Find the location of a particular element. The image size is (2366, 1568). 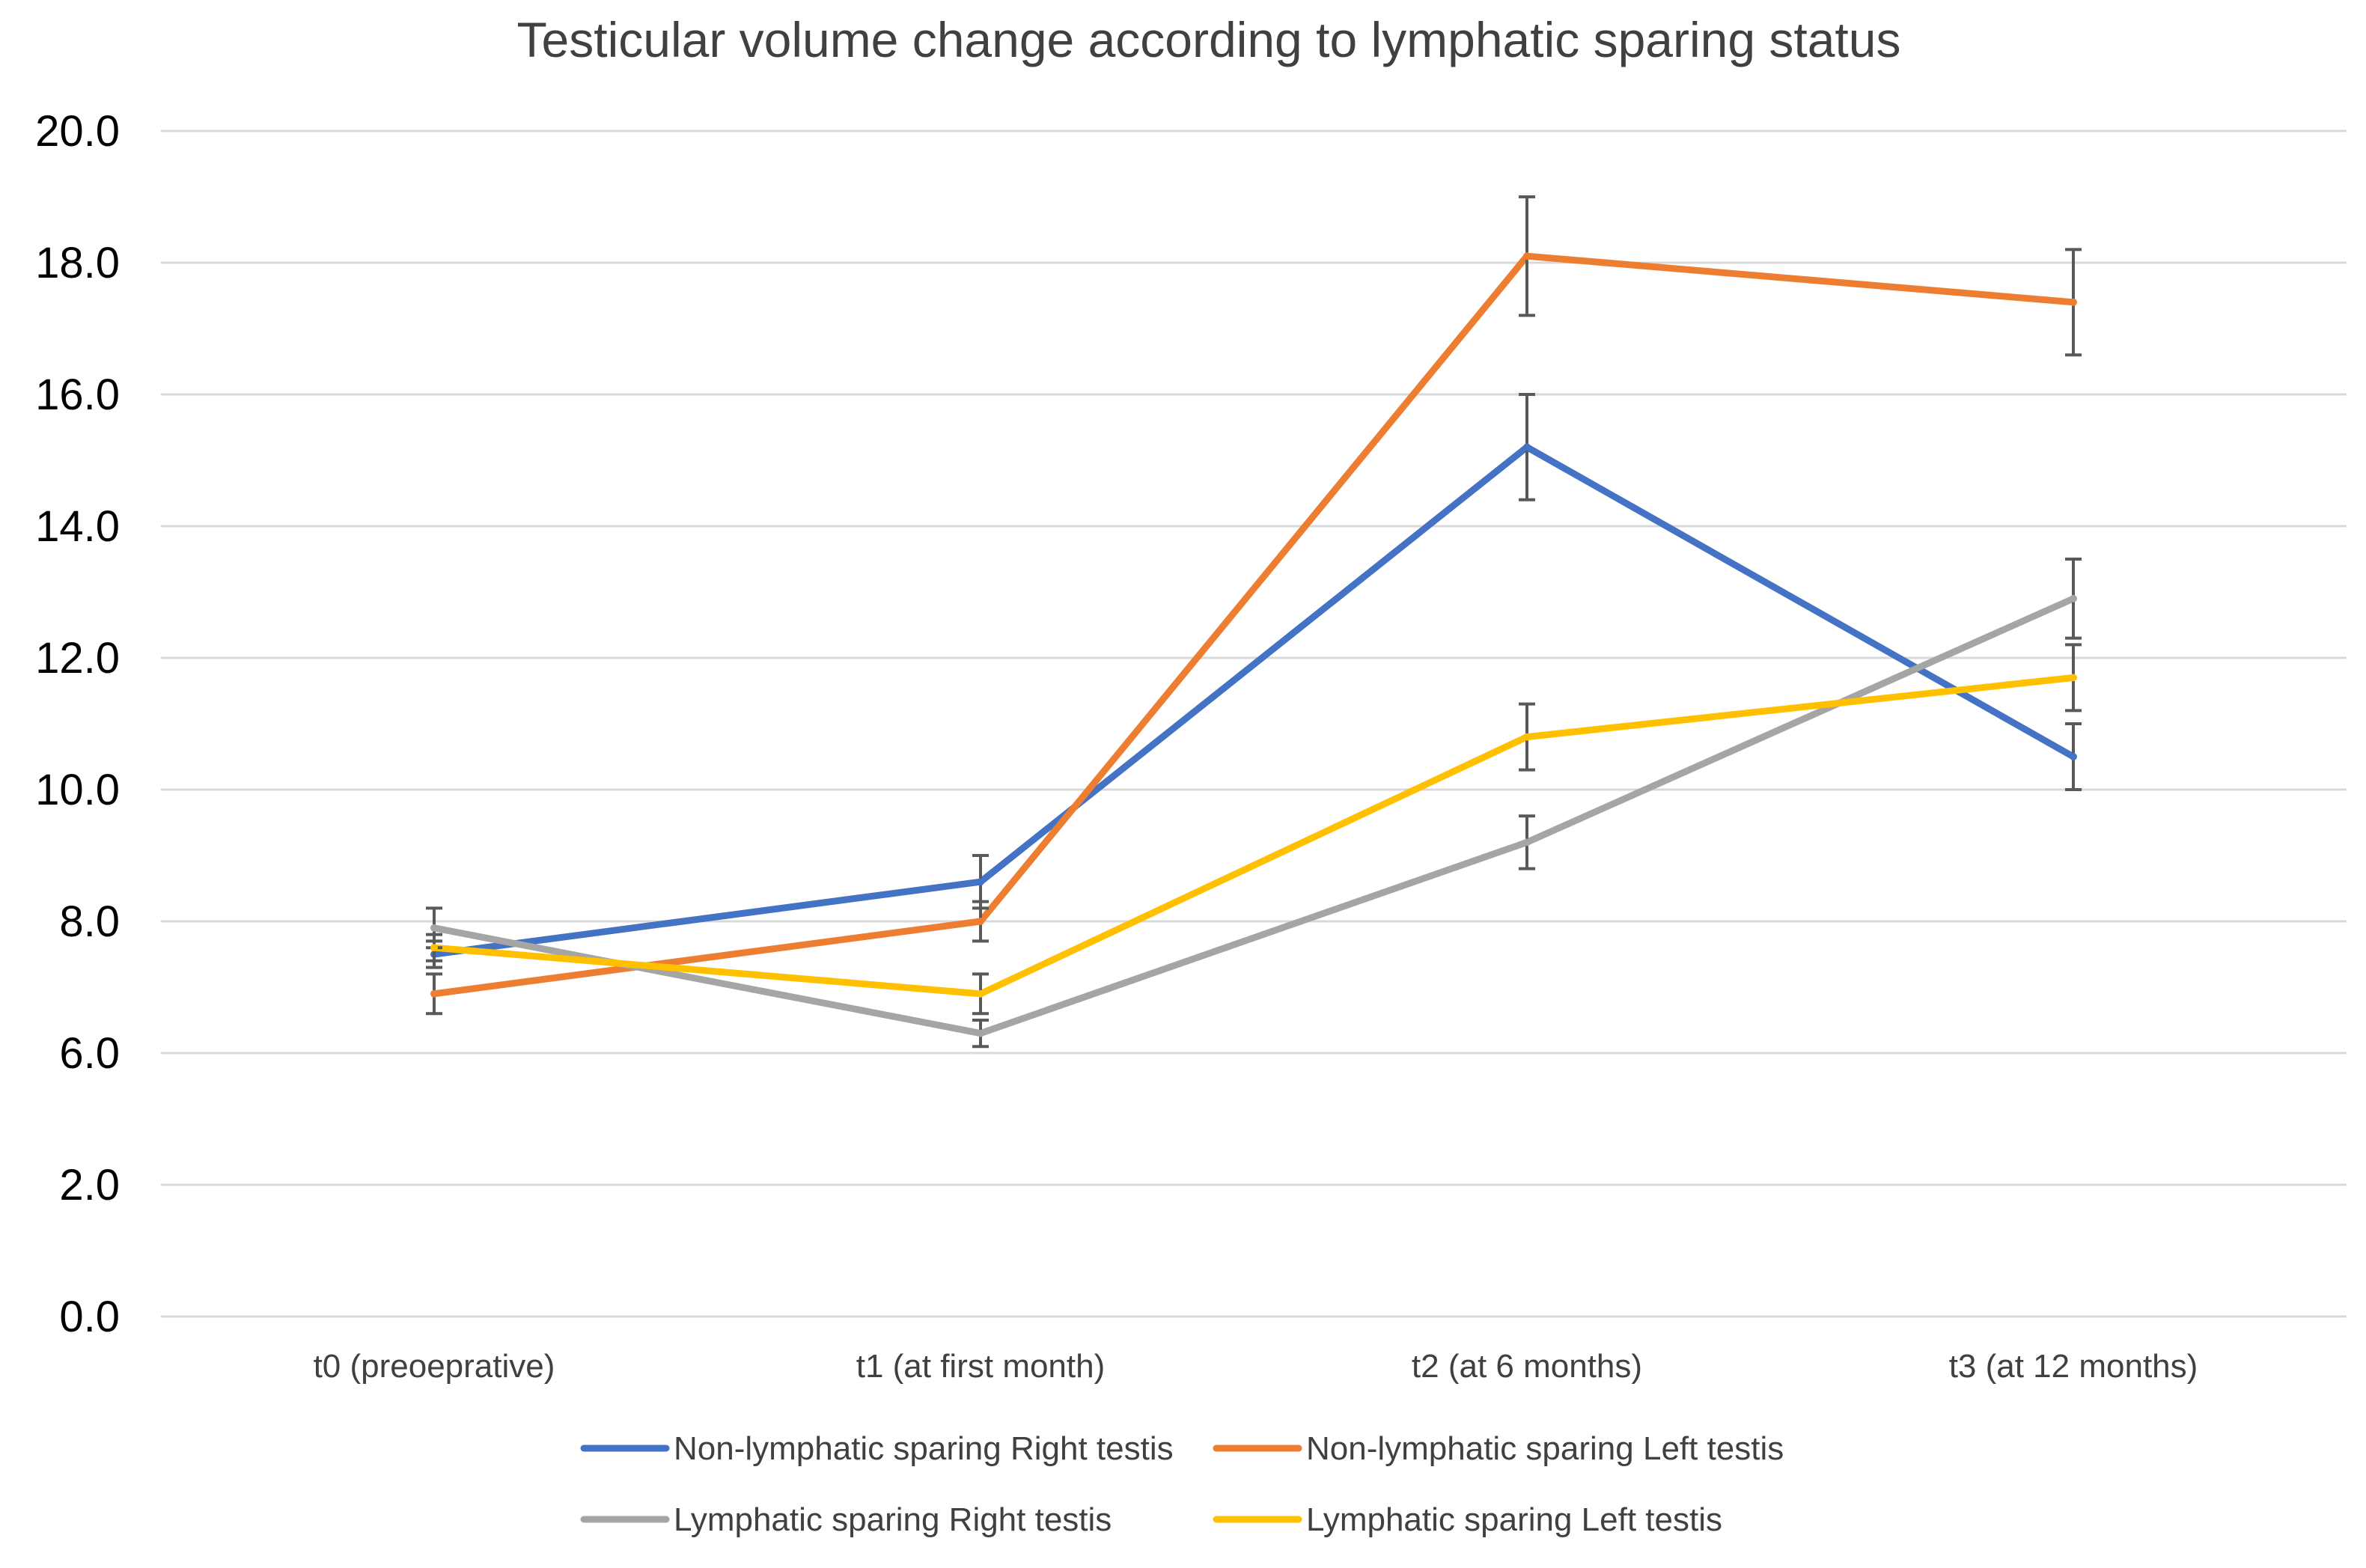

x-tick-label: t3 (at 12 months) is located at coordinates (2073, 1366).